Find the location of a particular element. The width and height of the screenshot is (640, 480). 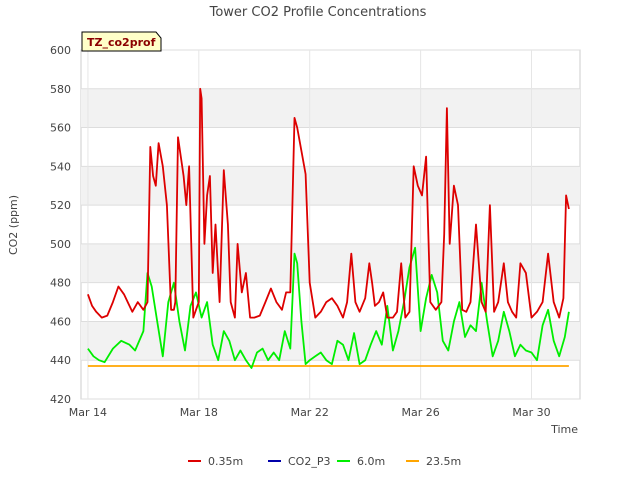

y-tick-label: 420 is located at coordinates (60, 399).